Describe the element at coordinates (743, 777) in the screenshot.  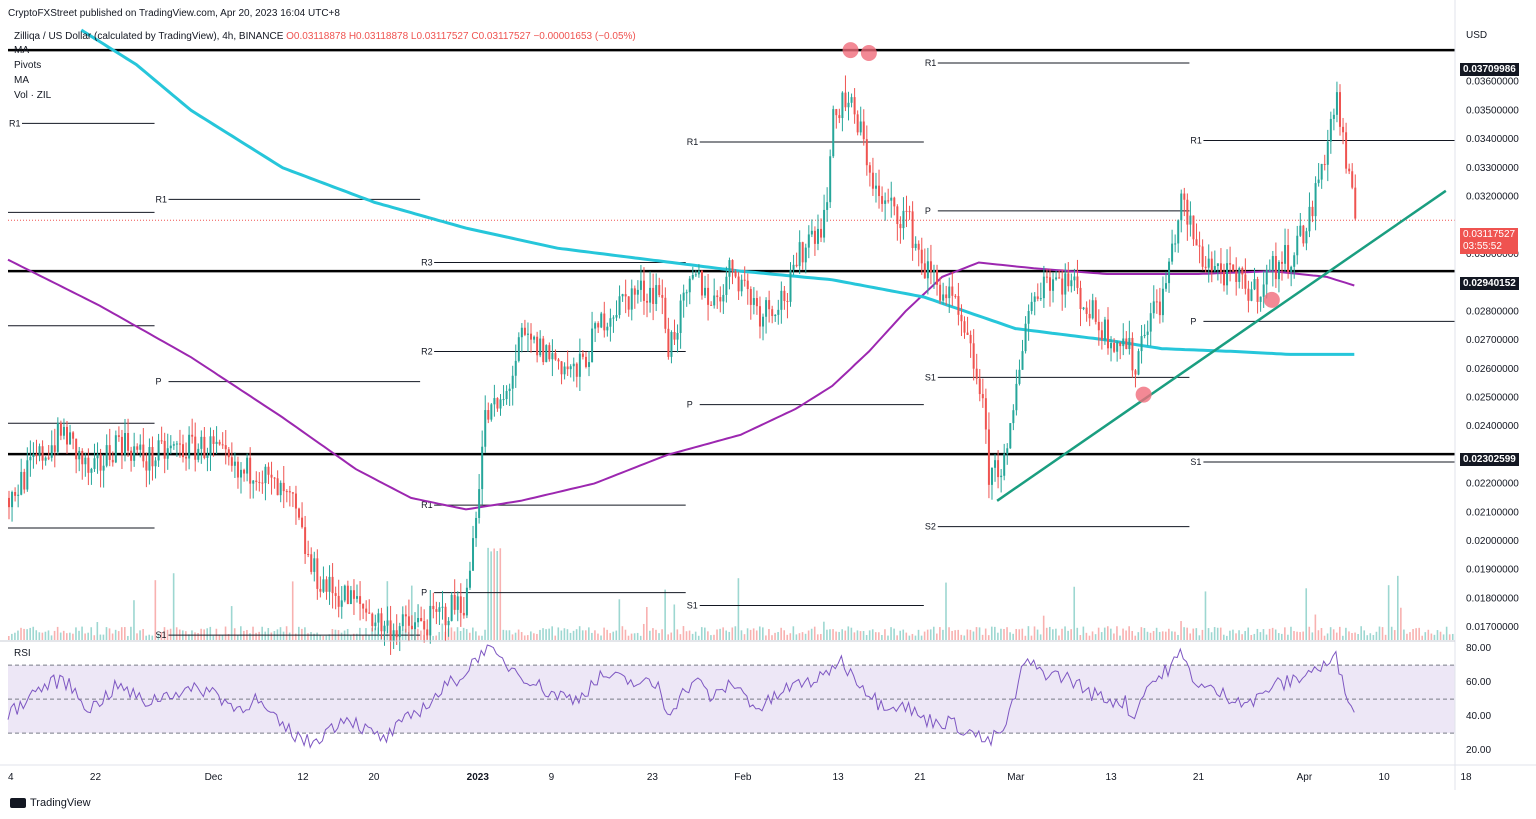
I see `time-tick-label: Feb` at that location.